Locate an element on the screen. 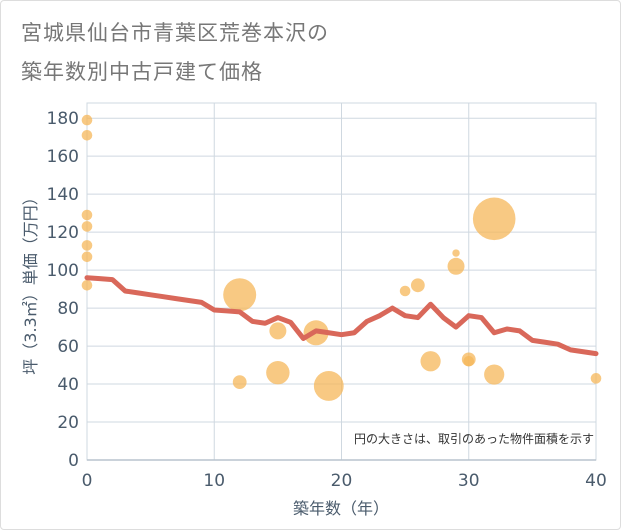  x-tick-label: 20 is located at coordinates (342, 481).